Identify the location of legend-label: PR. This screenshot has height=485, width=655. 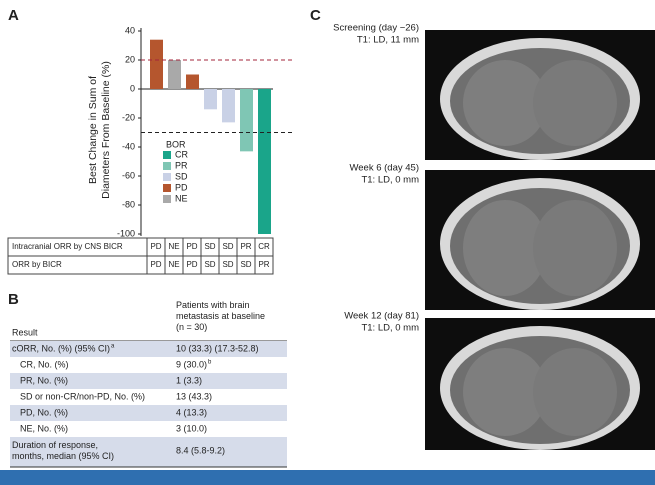
(181, 165).